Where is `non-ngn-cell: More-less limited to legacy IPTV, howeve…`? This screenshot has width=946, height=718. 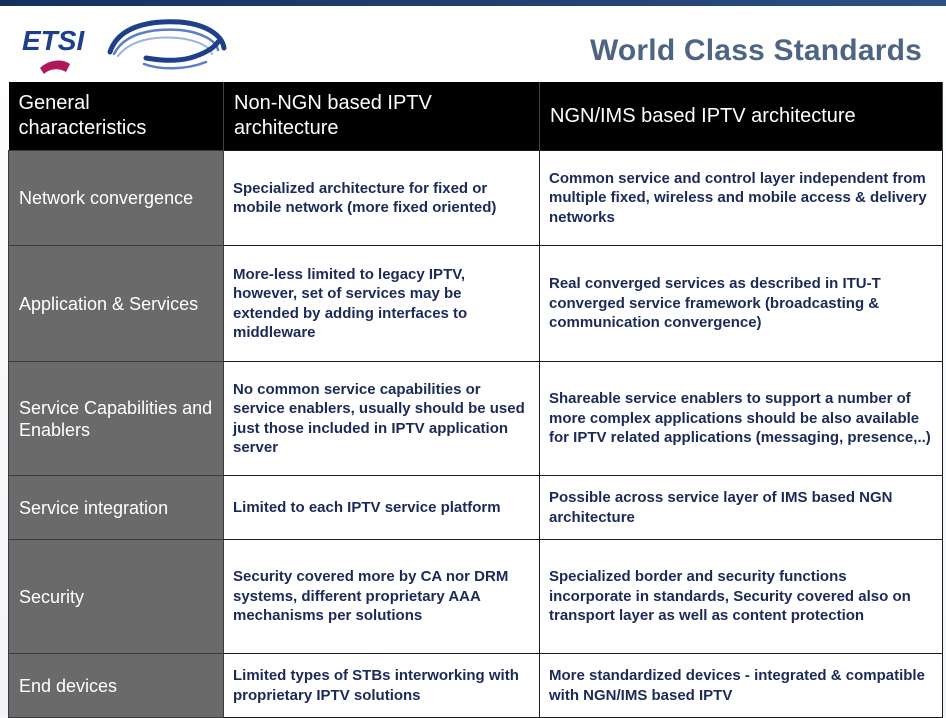 non-ngn-cell: More-less limited to legacy IPTV, howeve… is located at coordinates (381, 303).